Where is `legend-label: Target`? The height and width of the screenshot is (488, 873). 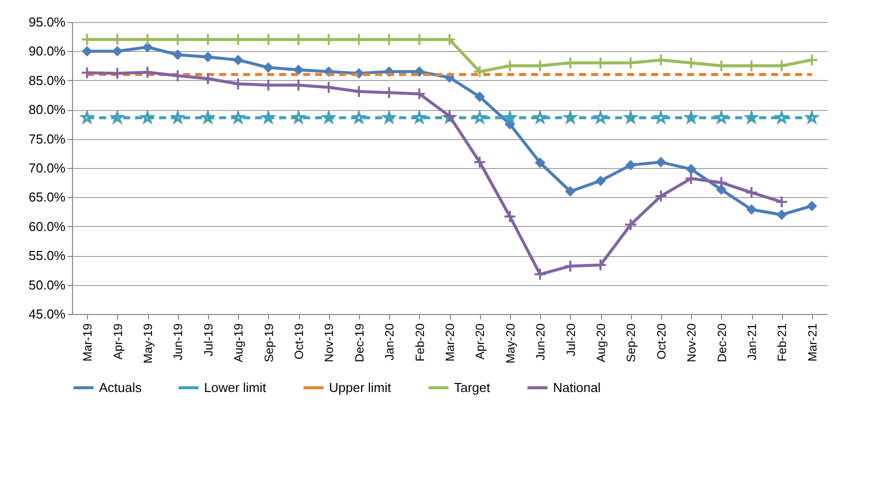 legend-label: Target is located at coordinates (472, 387).